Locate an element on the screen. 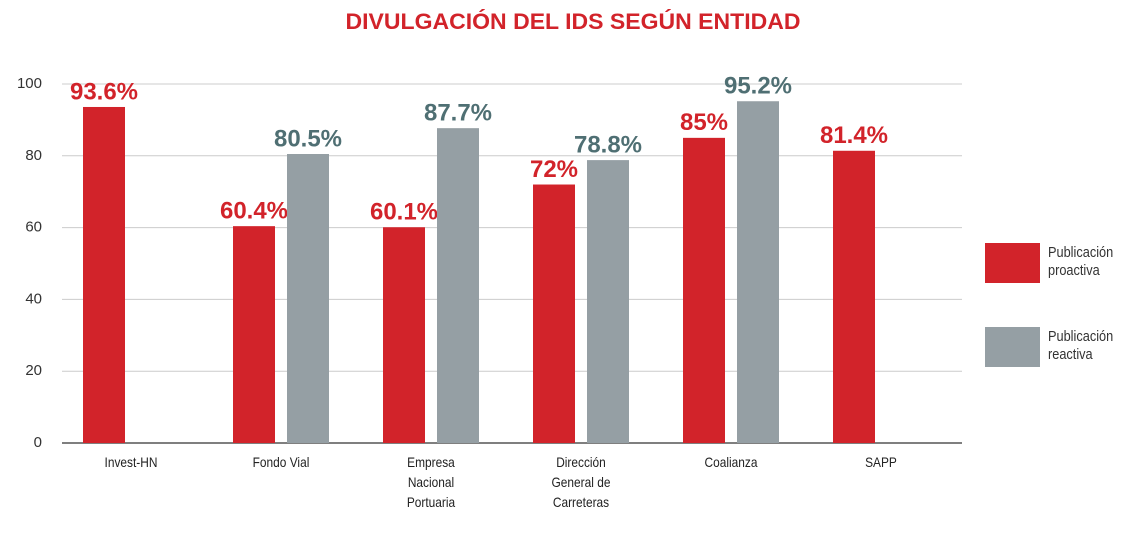 The height and width of the screenshot is (533, 1147). value-label: 72% is located at coordinates (554, 169).